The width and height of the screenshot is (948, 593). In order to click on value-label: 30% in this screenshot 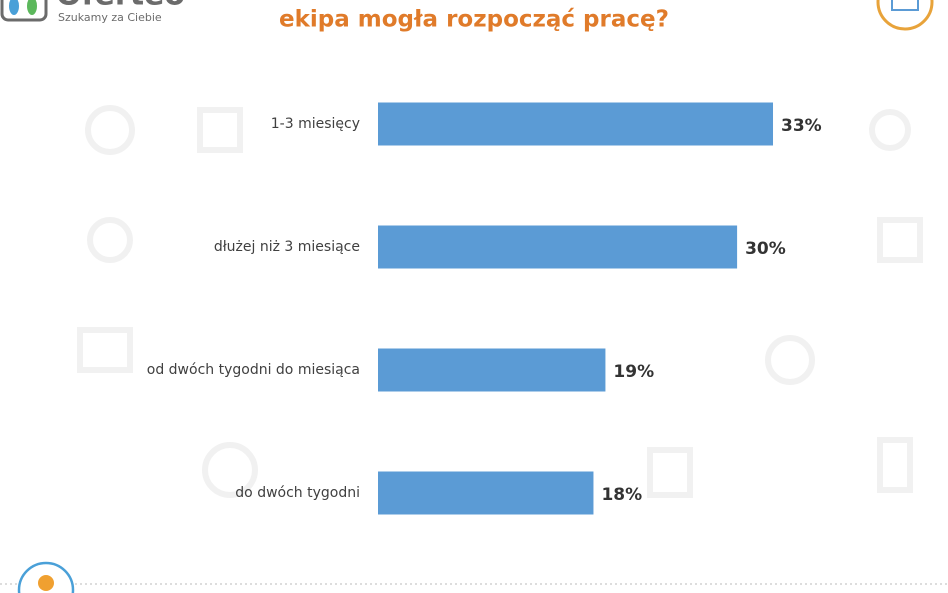, I will do `click(765, 249)`.